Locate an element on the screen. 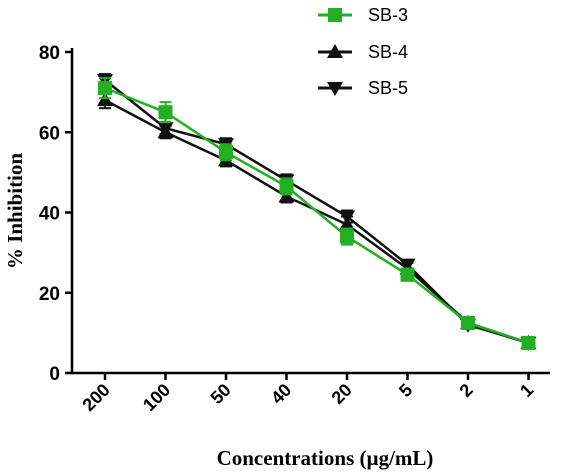 Image resolution: width=564 pixels, height=473 pixels. legend-label: SB-3 is located at coordinates (388, 15).